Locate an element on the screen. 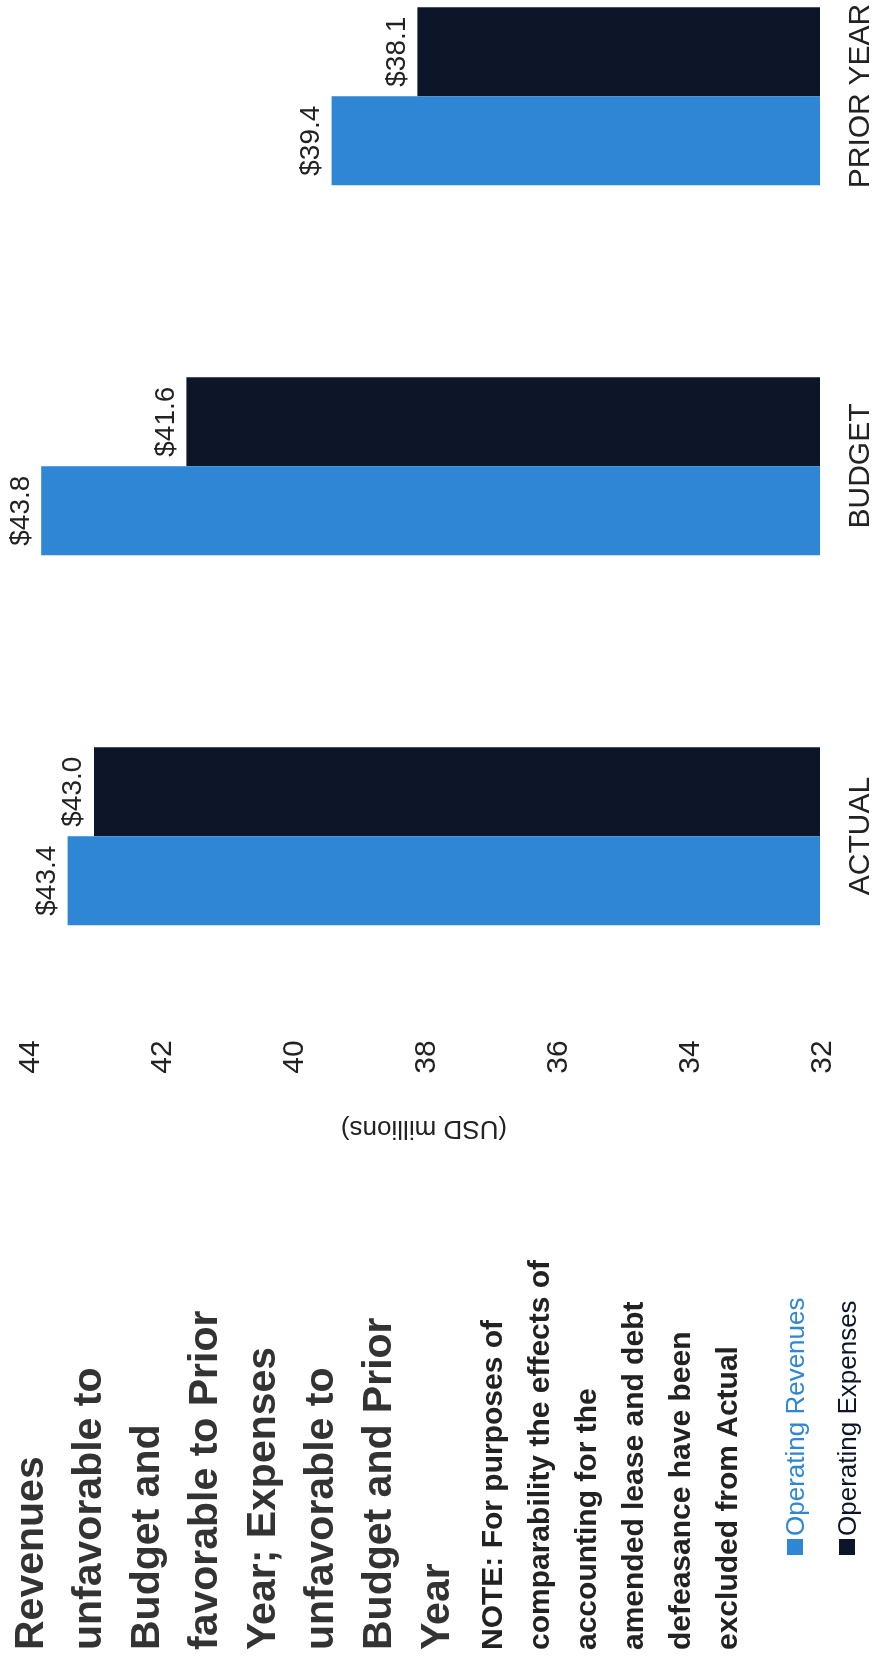 This screenshot has width=885, height=1660. text: NOTE: For purposes of comparability the effects of accounting for the amended lease and debt defeasance have been excluded from Actual is located at coordinates (609, 1454).